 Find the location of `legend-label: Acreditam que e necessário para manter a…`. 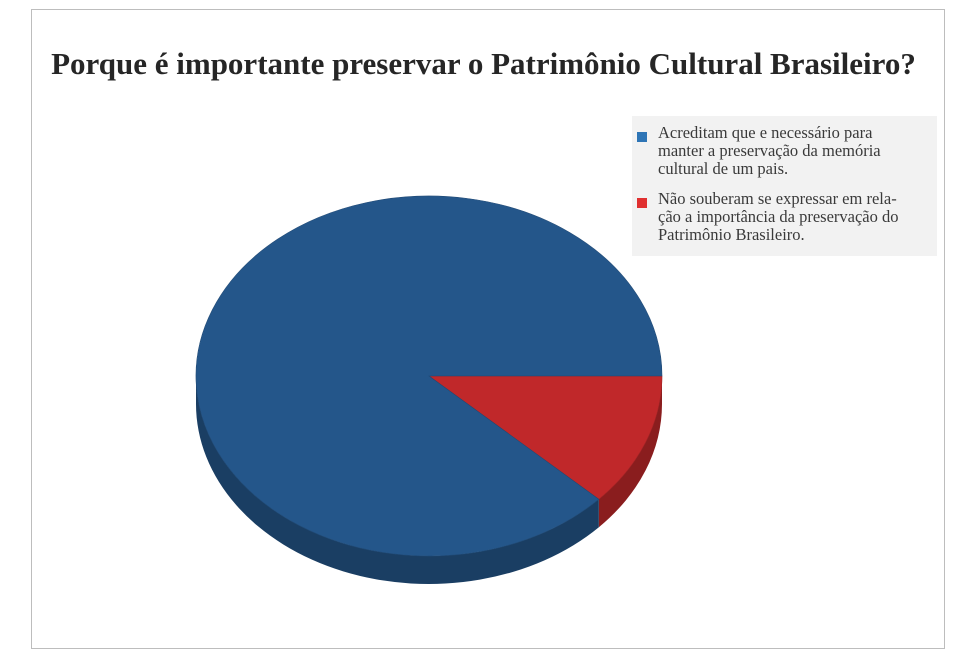

legend-label: Acreditam que e necessário para manter a… is located at coordinates (769, 150).